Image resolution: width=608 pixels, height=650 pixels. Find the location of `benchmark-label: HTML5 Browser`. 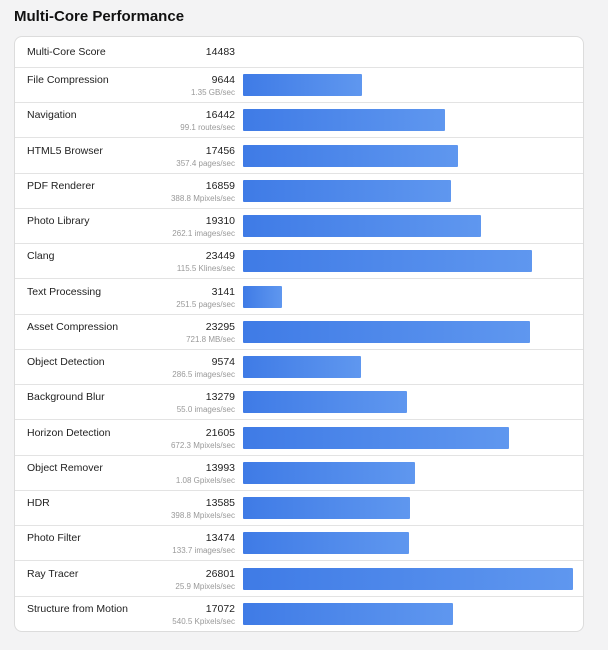

benchmark-label: HTML5 Browser is located at coordinates (65, 150).